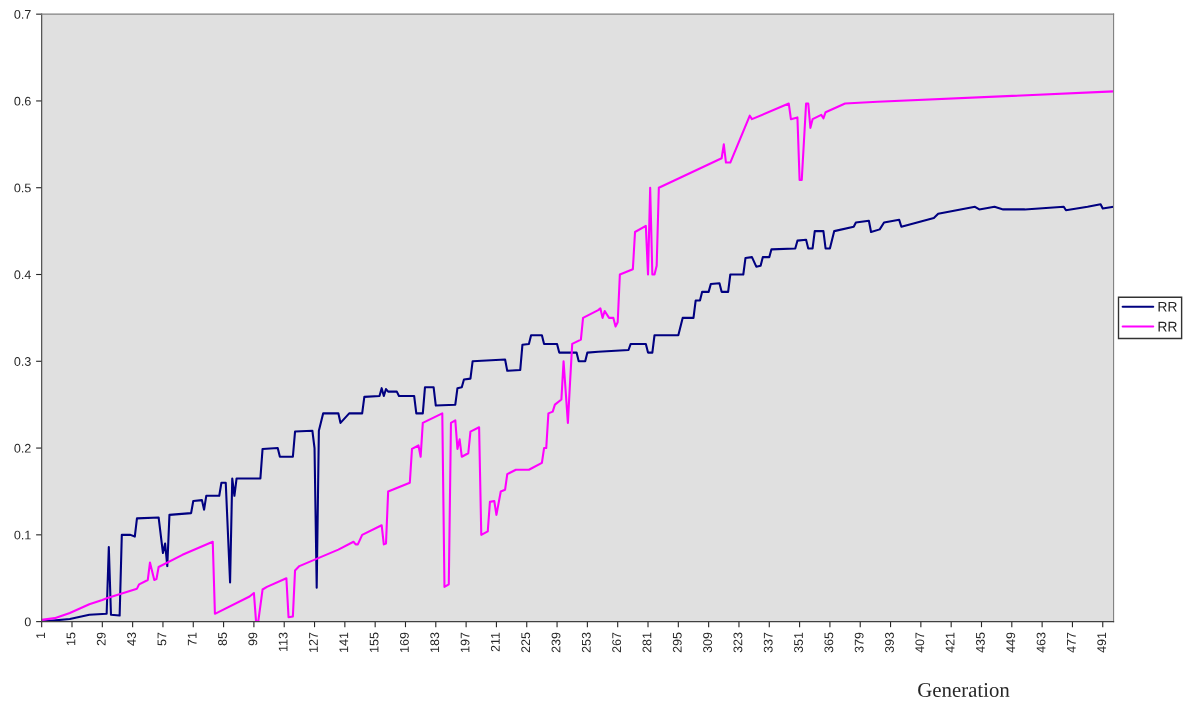 The width and height of the screenshot is (1191, 708). I want to click on x-tick-label: 351, so click(798, 642).